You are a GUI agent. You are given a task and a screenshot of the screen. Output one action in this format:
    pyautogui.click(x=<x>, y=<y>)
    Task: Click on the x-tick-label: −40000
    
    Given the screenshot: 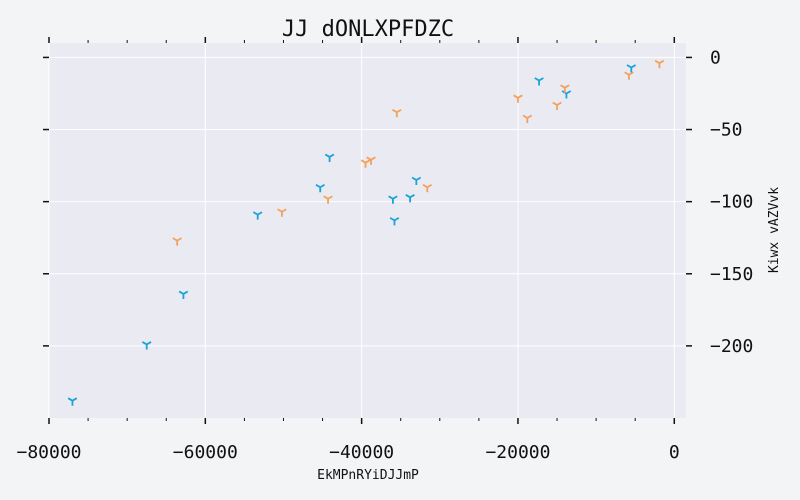 What is the action you would take?
    pyautogui.click(x=361, y=452)
    